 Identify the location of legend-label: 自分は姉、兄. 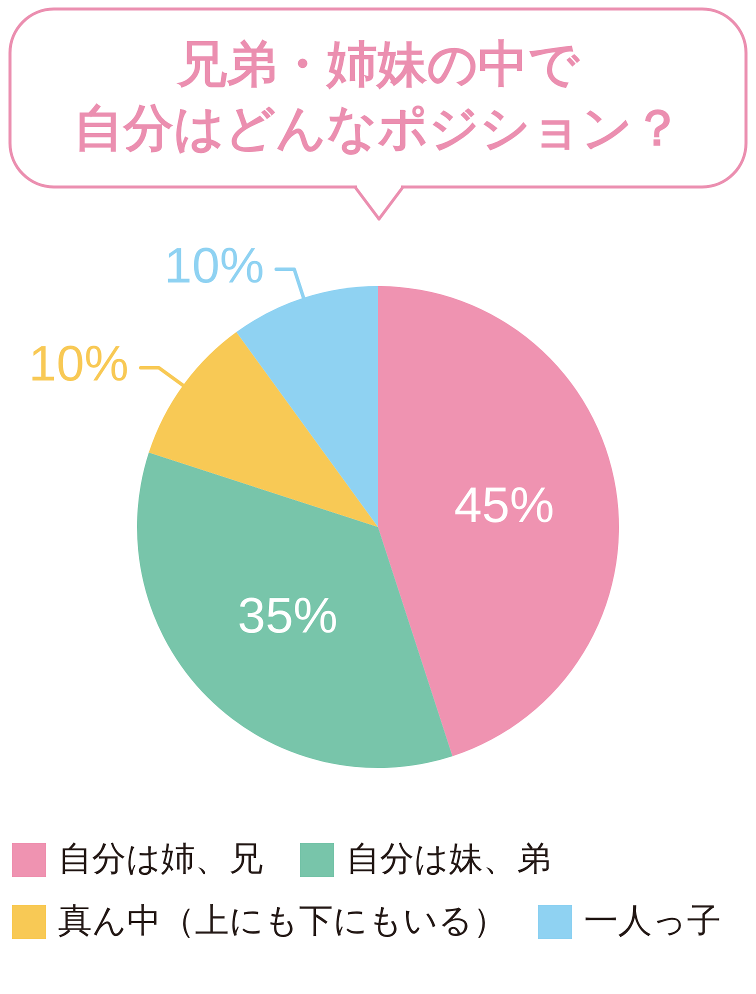
(160, 859).